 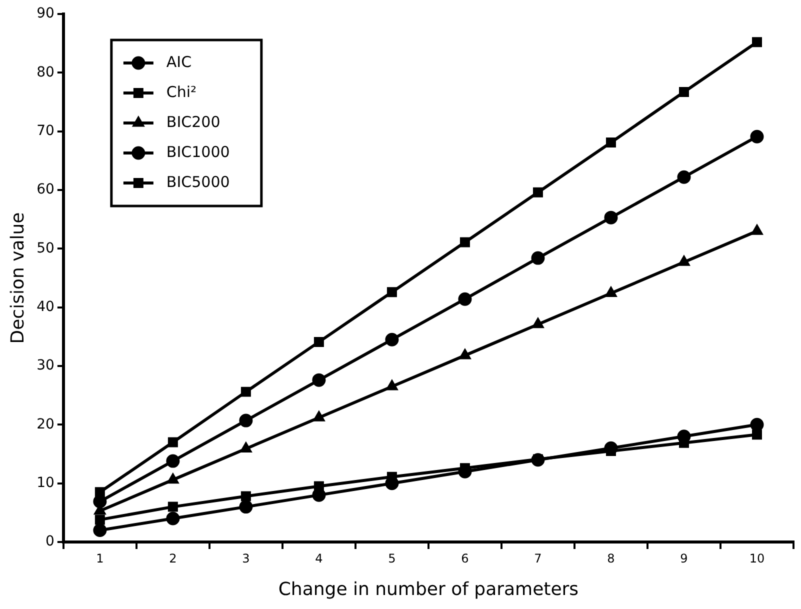 I want to click on x-tick-label: 3, so click(x=246, y=558).